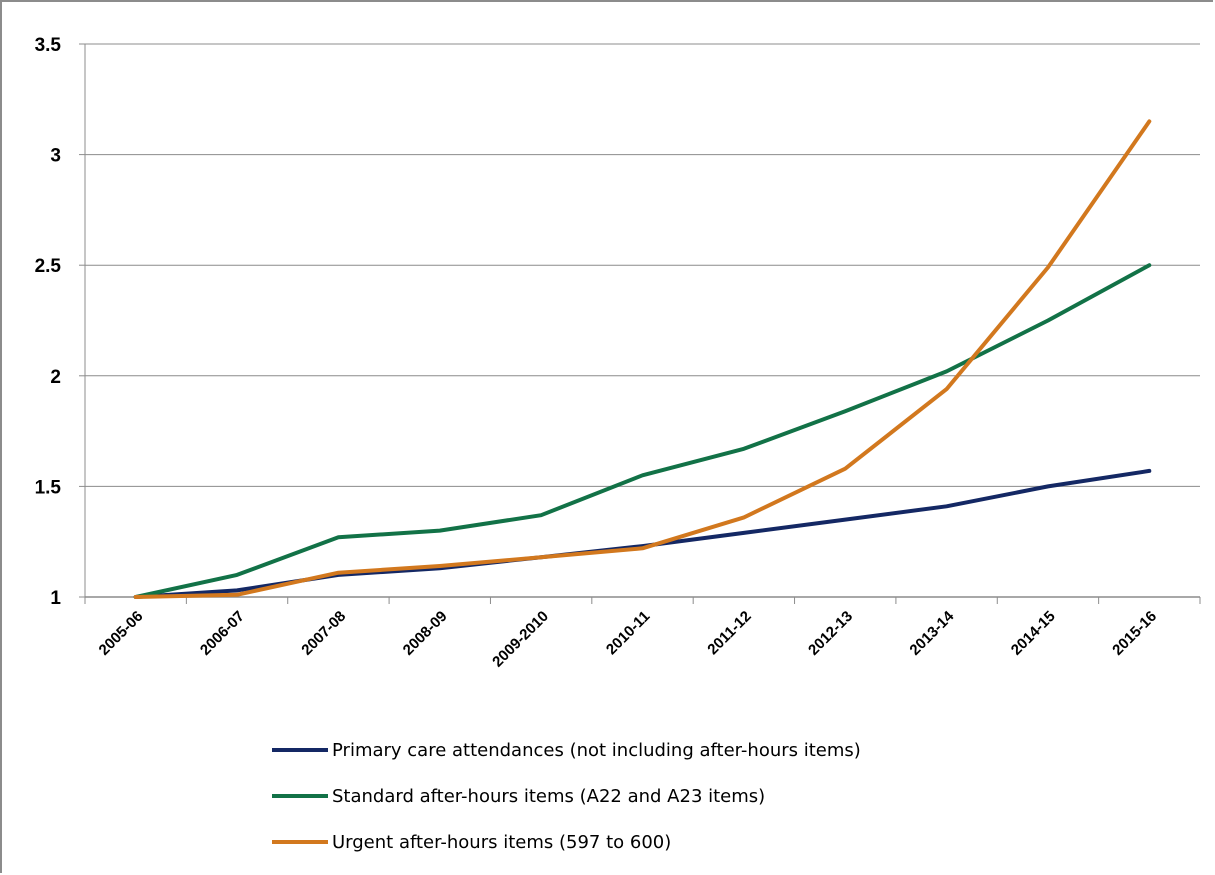  I want to click on y-tick-label: 3, so click(55, 156).